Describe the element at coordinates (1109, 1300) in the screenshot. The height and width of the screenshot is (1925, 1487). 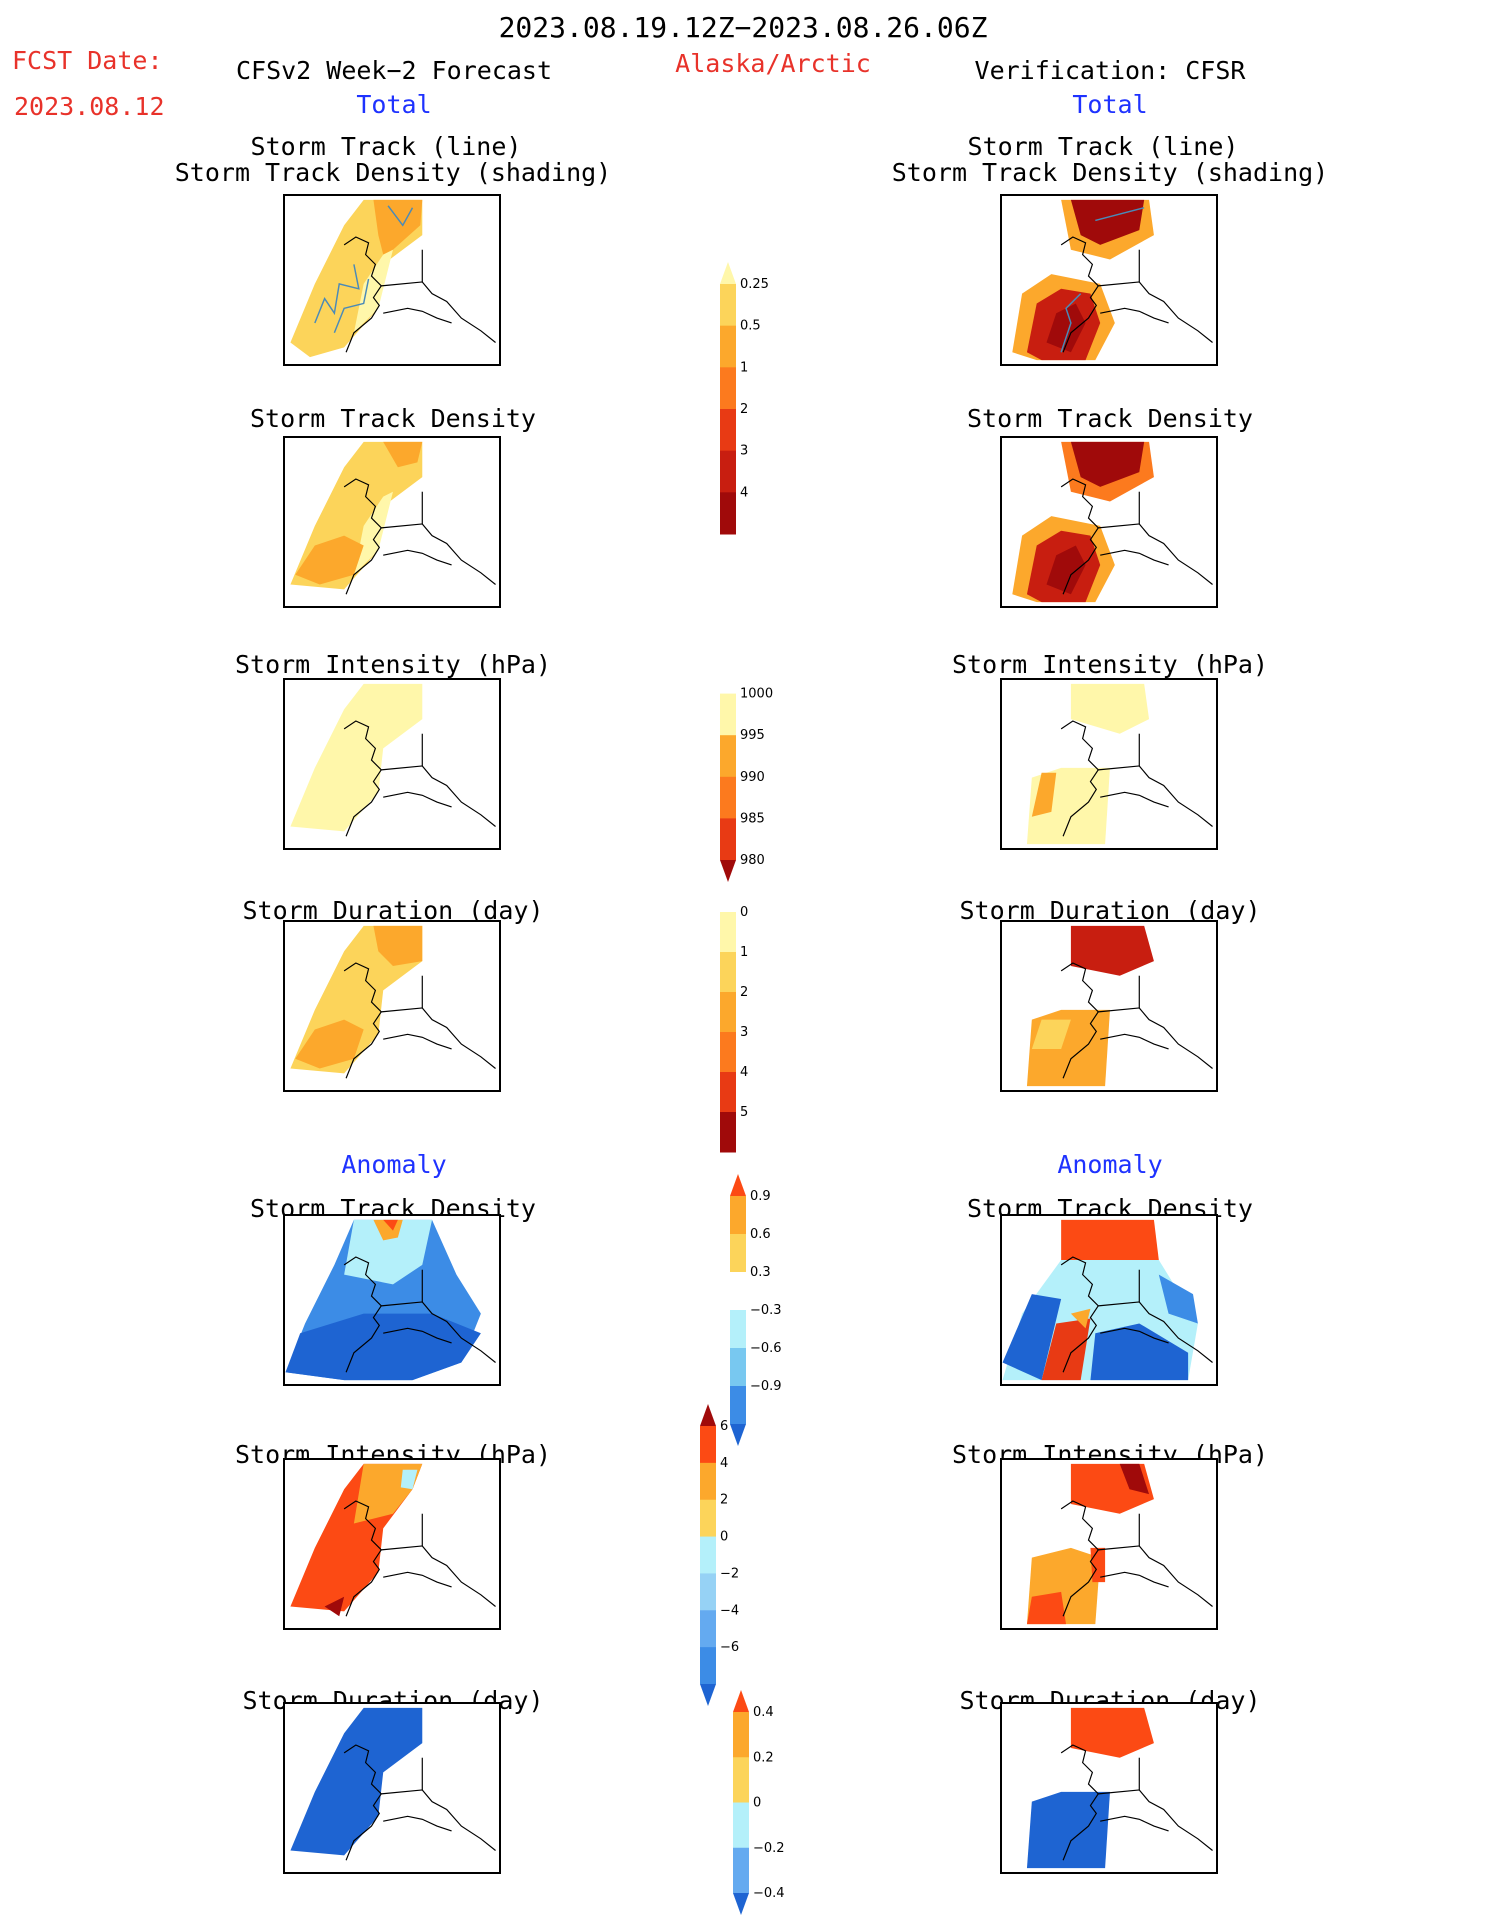
I see `map-verif-density-anom` at that location.